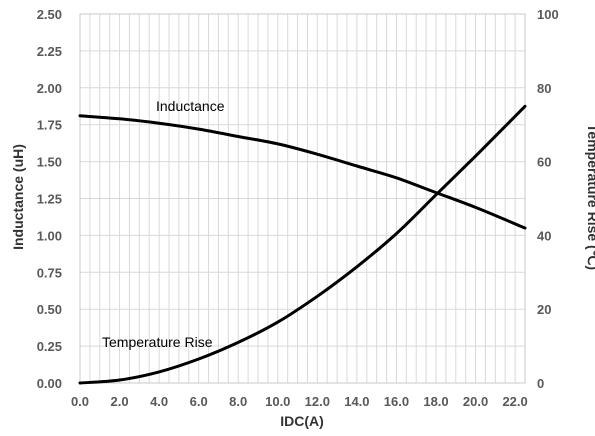 This screenshot has height=436, width=595. Describe the element at coordinates (159, 401) in the screenshot. I see `x-tick-label: 4.0` at that location.